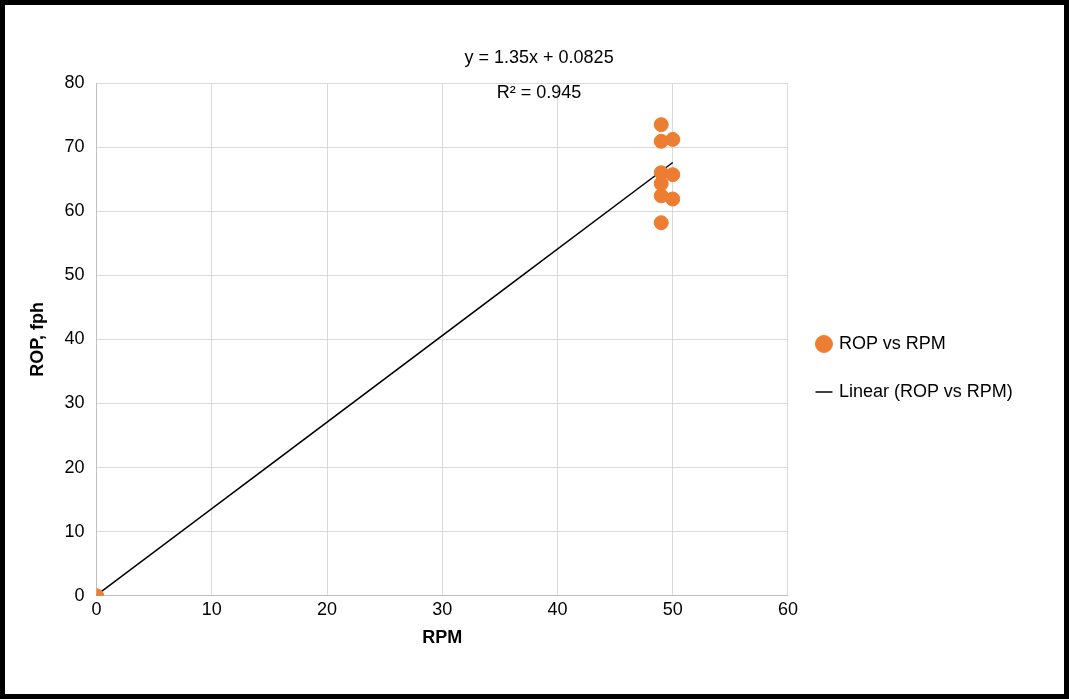  What do you see at coordinates (74, 338) in the screenshot?
I see `y-tick-label: 40` at bounding box center [74, 338].